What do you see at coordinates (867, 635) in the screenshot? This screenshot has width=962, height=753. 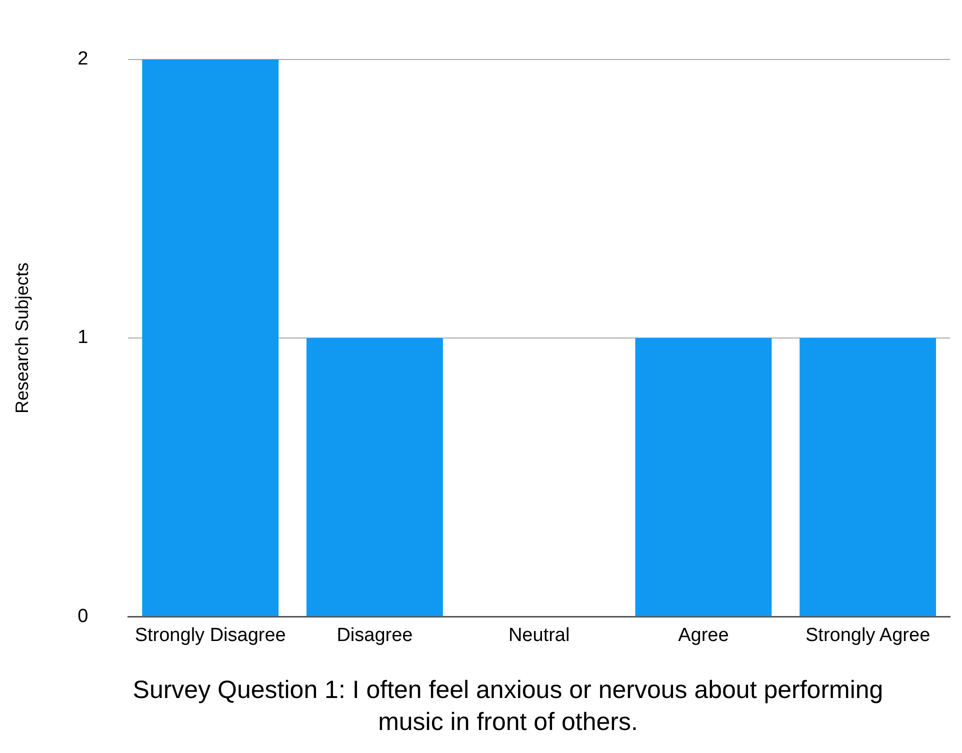 I see `x-tick-label: Strongly Agree` at bounding box center [867, 635].